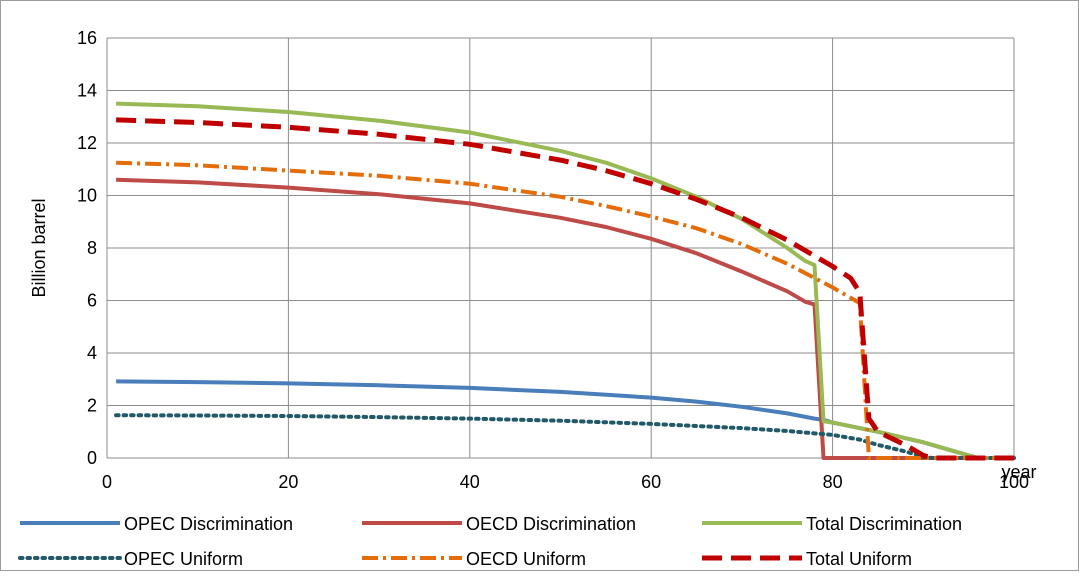  What do you see at coordinates (107, 482) in the screenshot?
I see `x-tick-label: 0` at bounding box center [107, 482].